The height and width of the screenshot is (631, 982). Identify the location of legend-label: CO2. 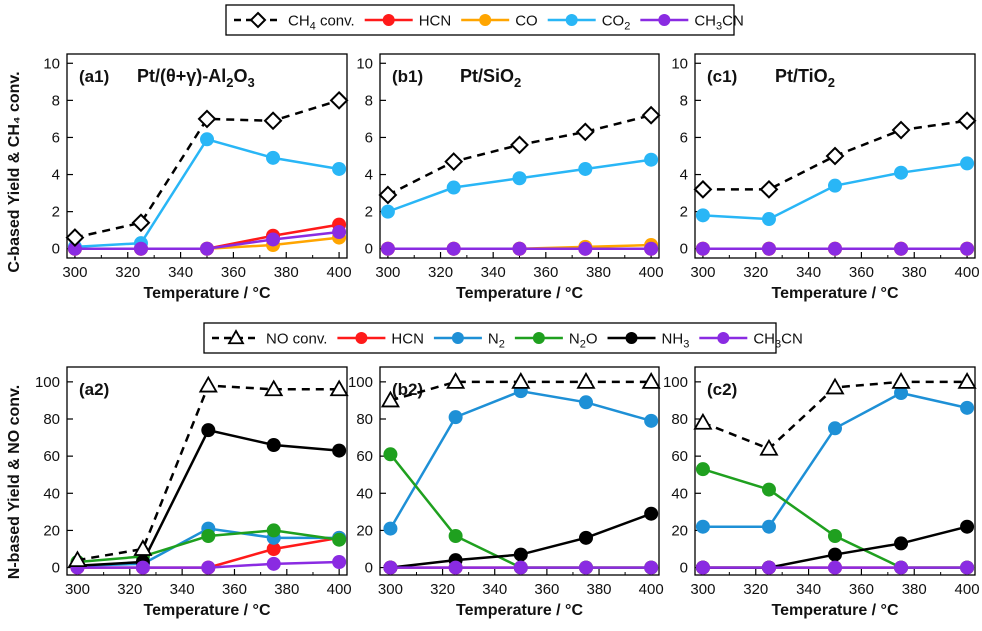
(616, 22).